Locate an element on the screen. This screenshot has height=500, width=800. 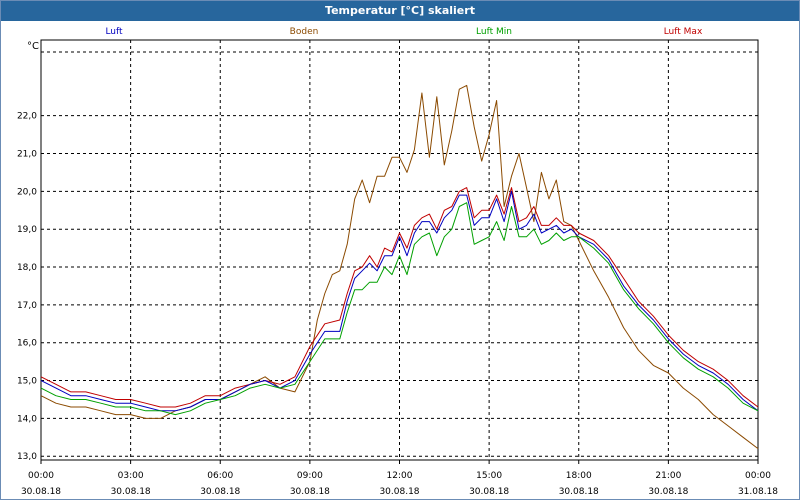
chart-title: Temperatur [°C] skaliert is located at coordinates (400, 11).